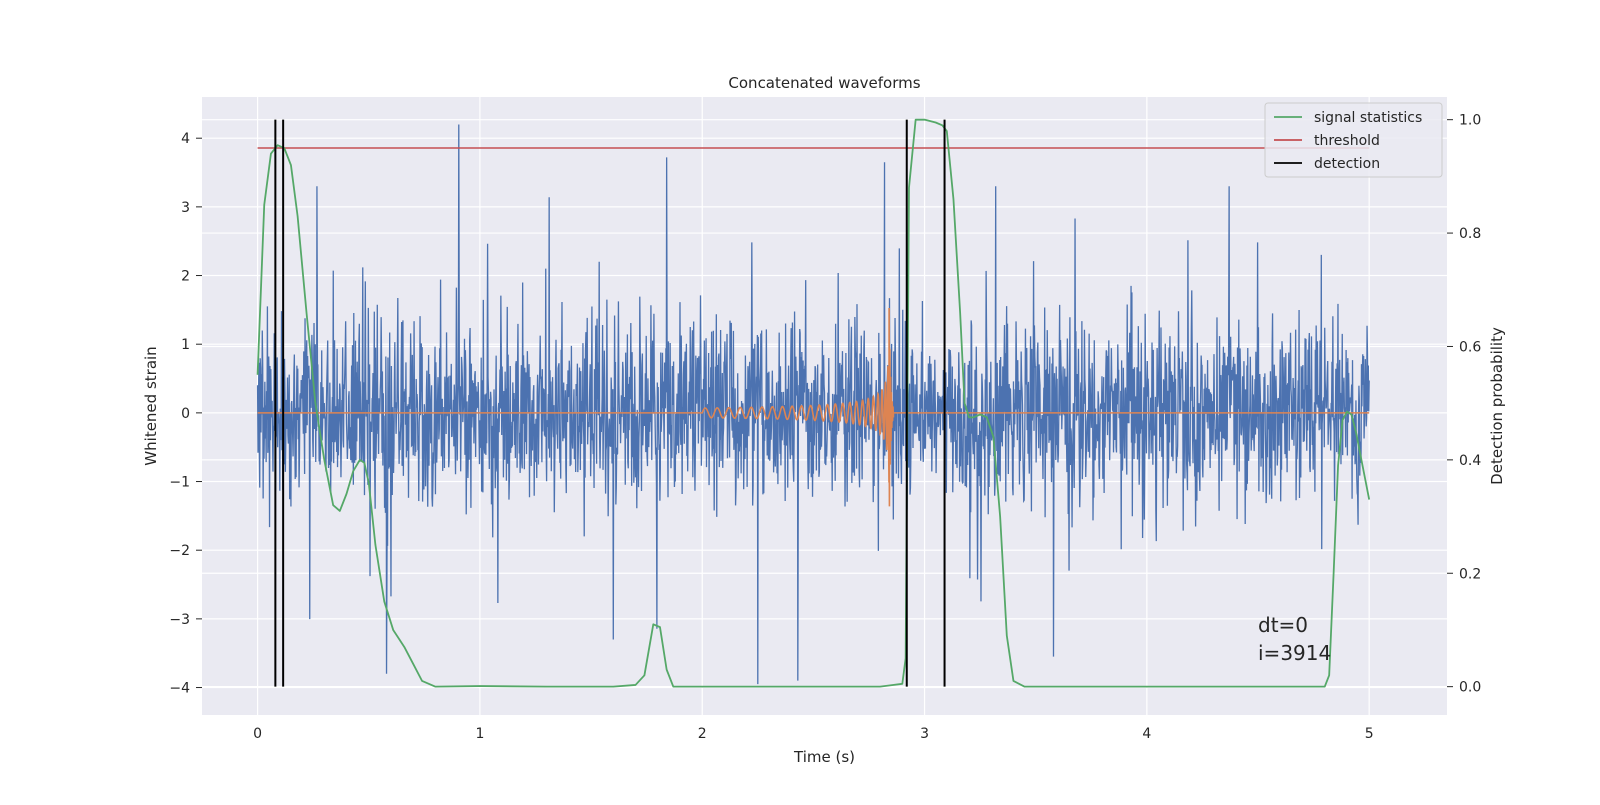  What do you see at coordinates (702, 734) in the screenshot?
I see `x-tick-label: 2` at bounding box center [702, 734].